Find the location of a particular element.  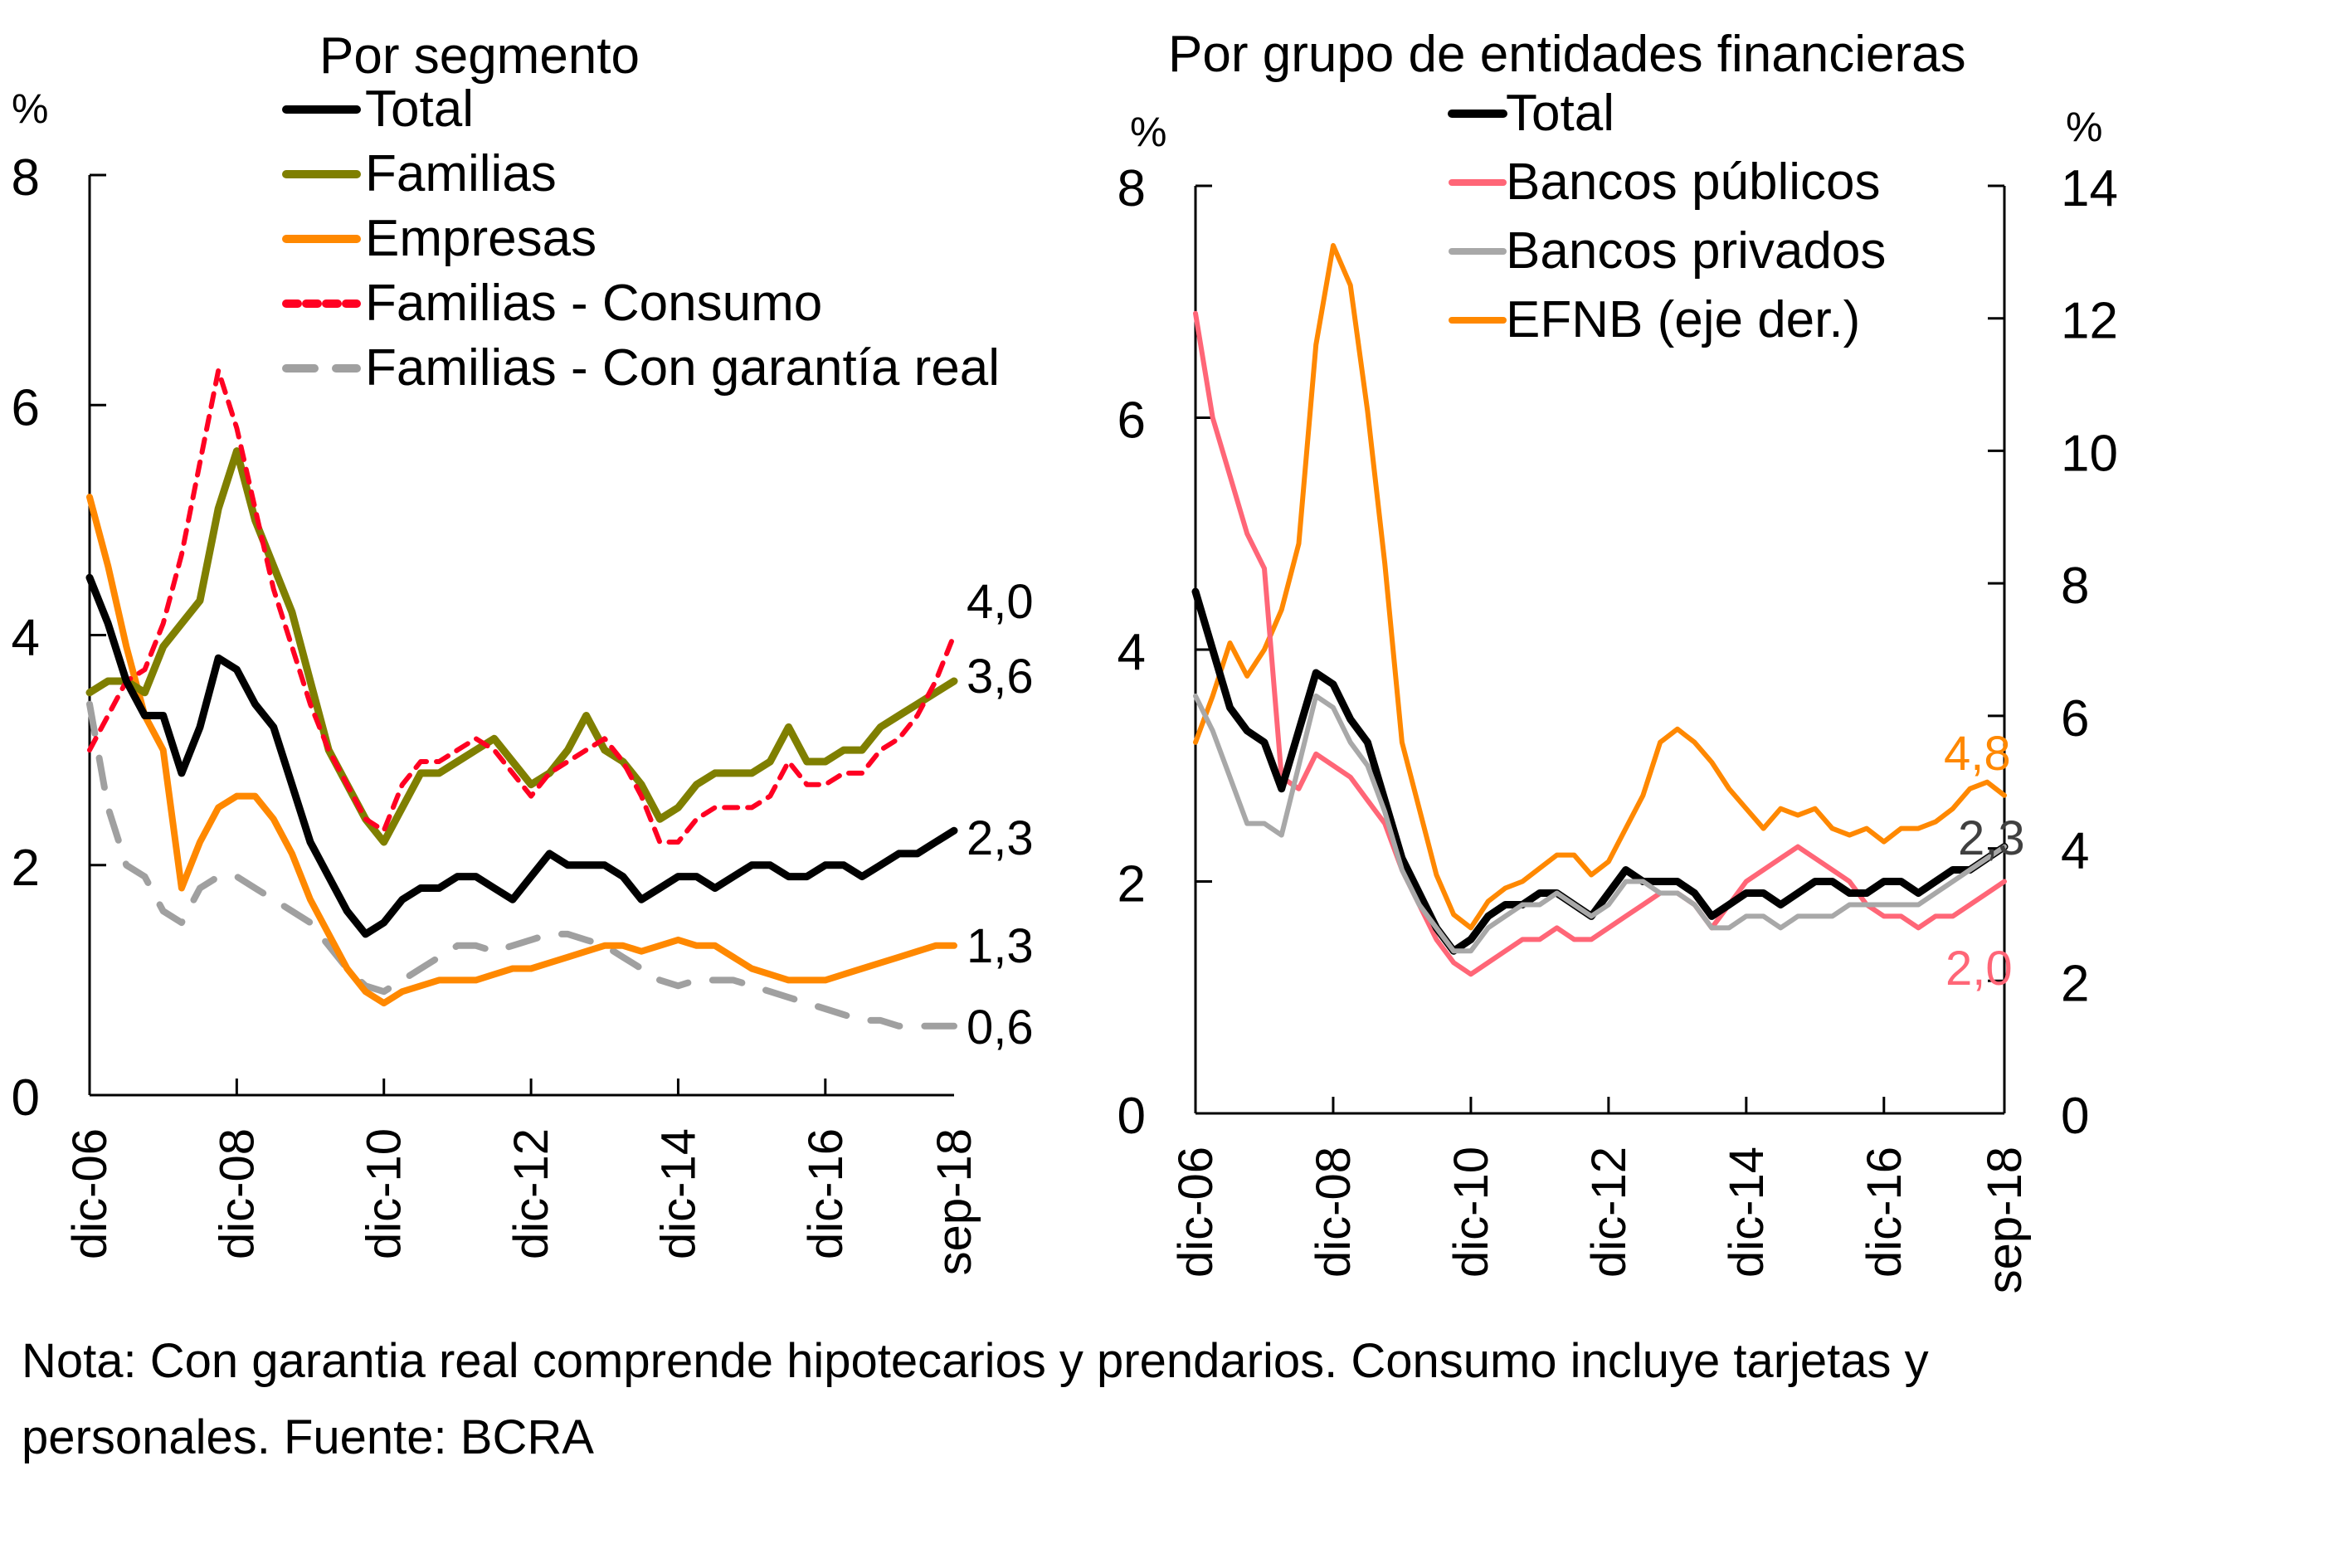

series-line-empresas is located at coordinates (521, 750).